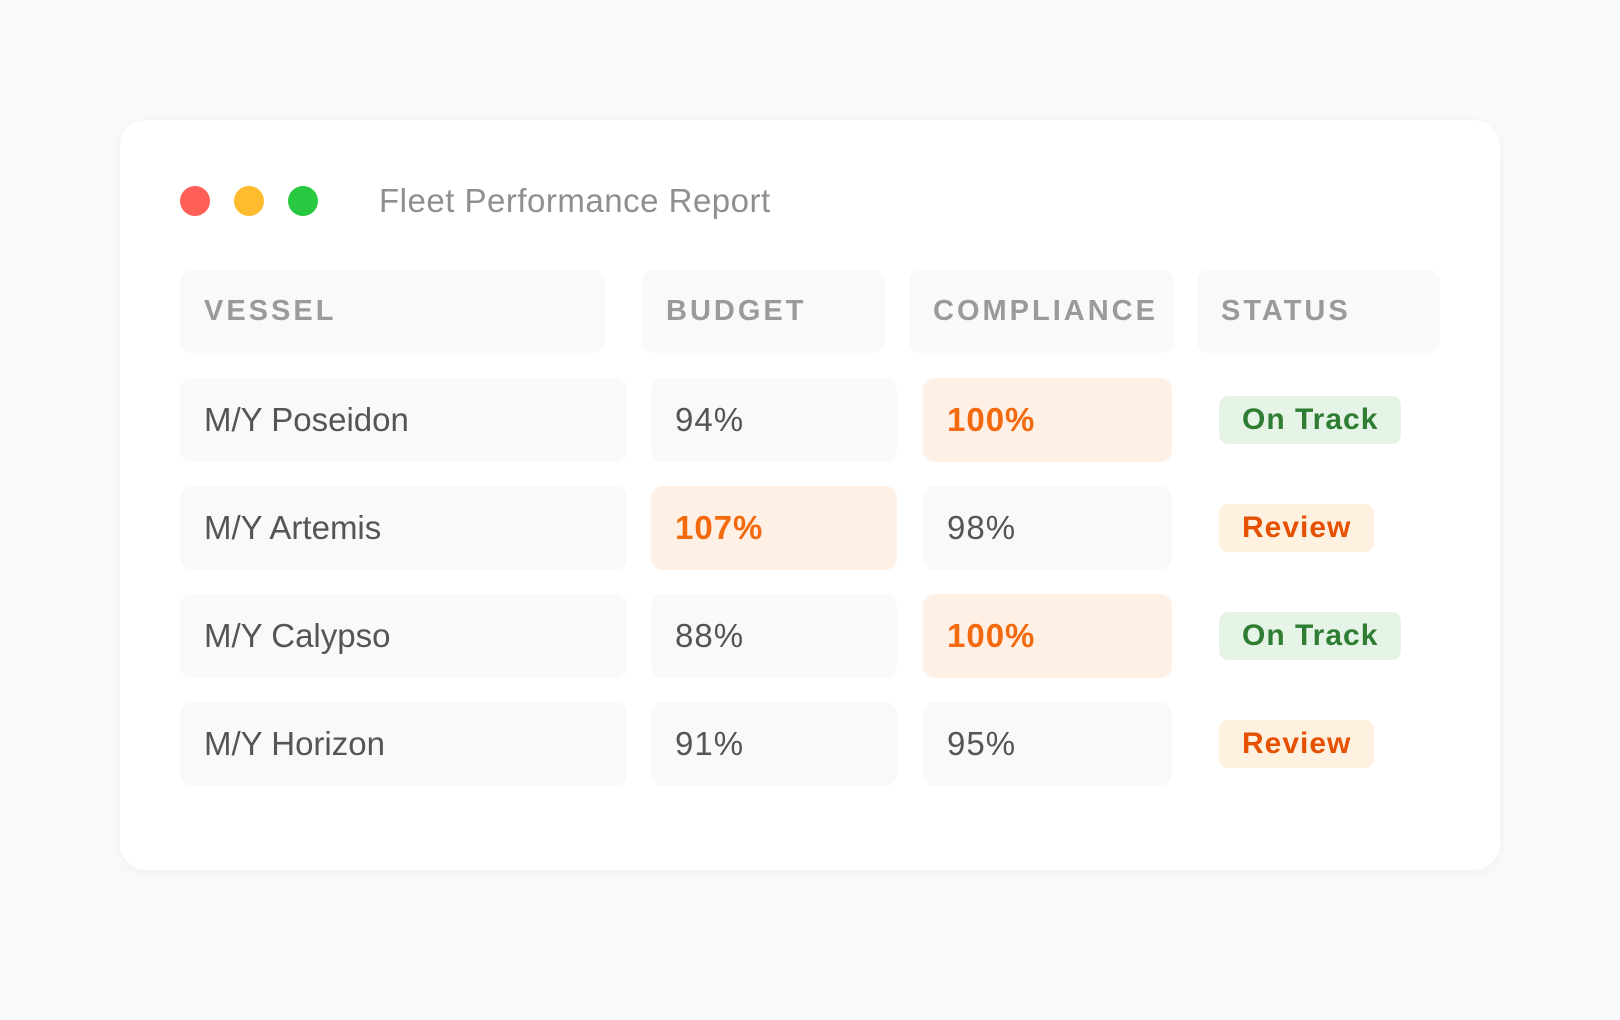 The width and height of the screenshot is (1620, 1020). What do you see at coordinates (1318, 311) in the screenshot?
I see `column-header-status: STATUS` at bounding box center [1318, 311].